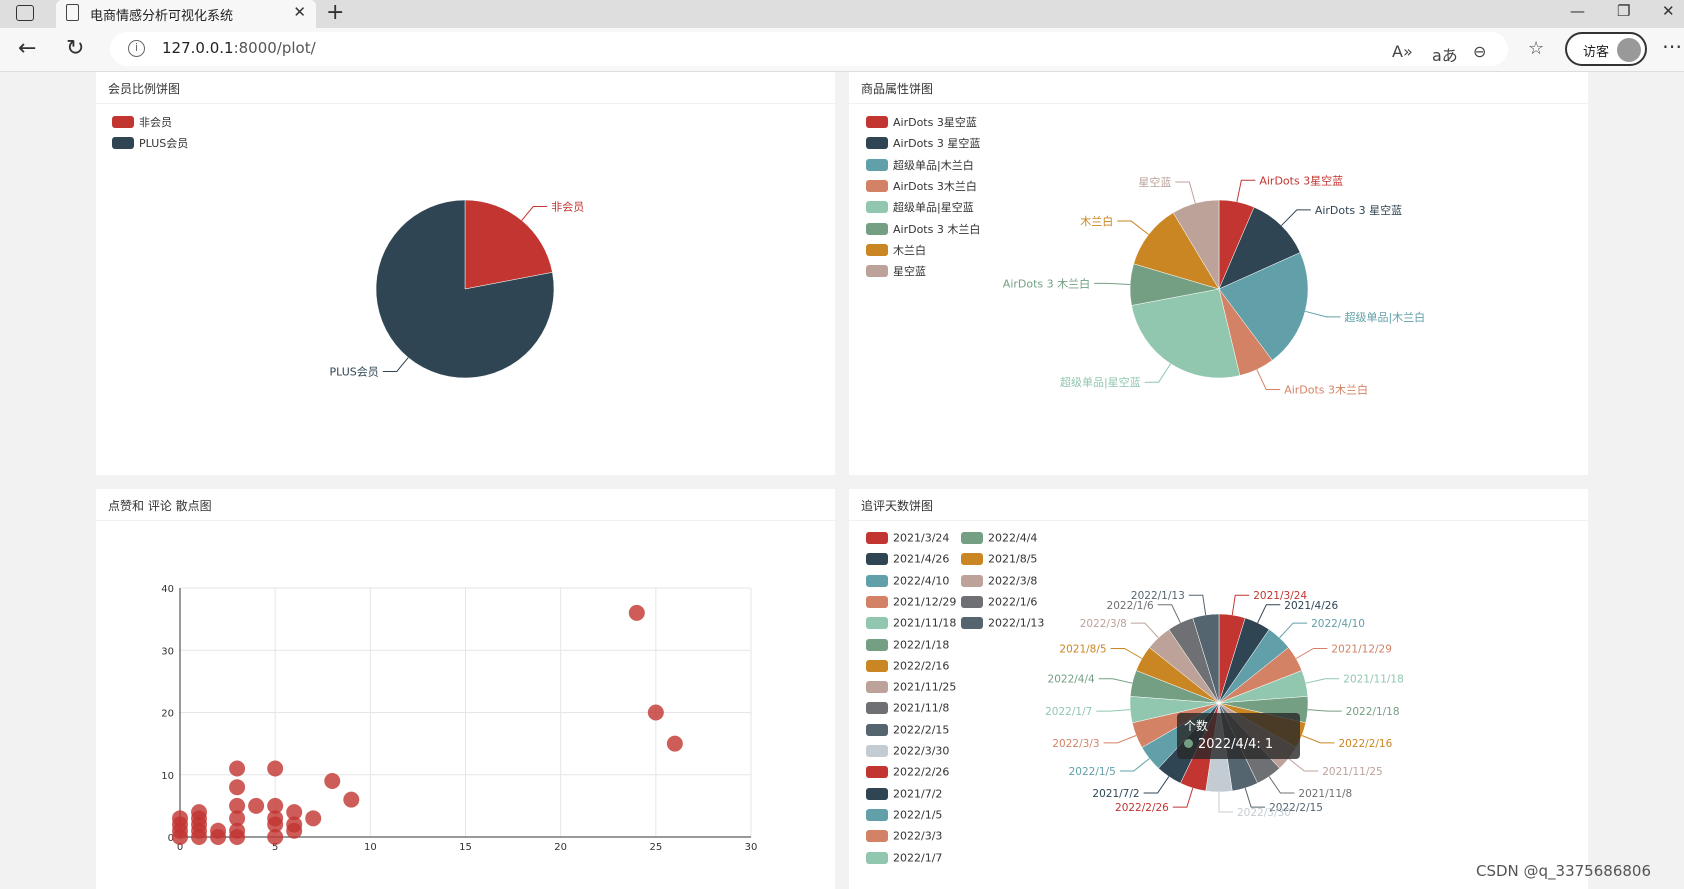  I want to click on window-close-icon: ✕, so click(1668, 11).